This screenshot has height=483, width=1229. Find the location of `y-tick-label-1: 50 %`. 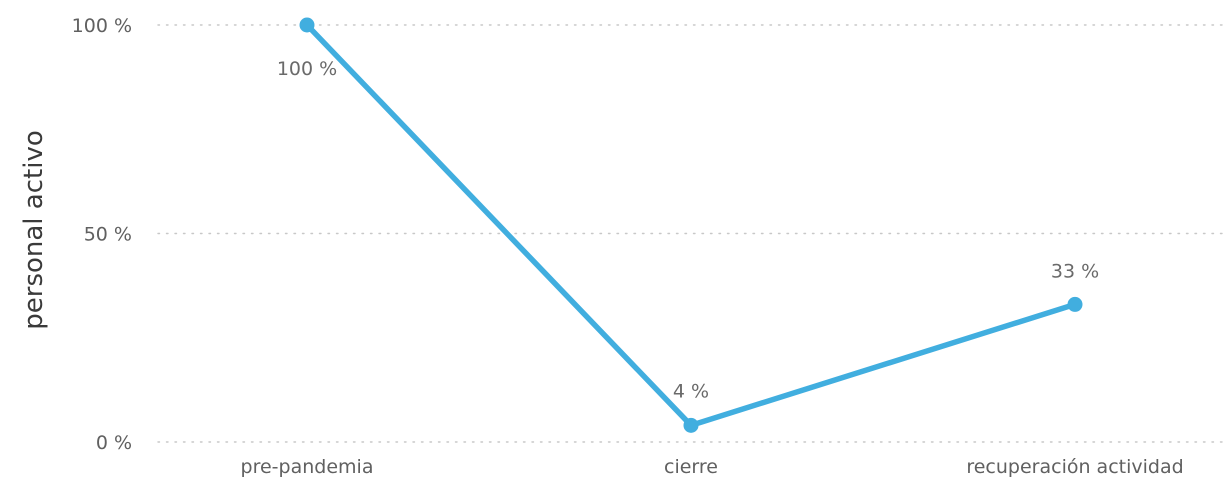

y-tick-label-1: 50 % is located at coordinates (108, 235).